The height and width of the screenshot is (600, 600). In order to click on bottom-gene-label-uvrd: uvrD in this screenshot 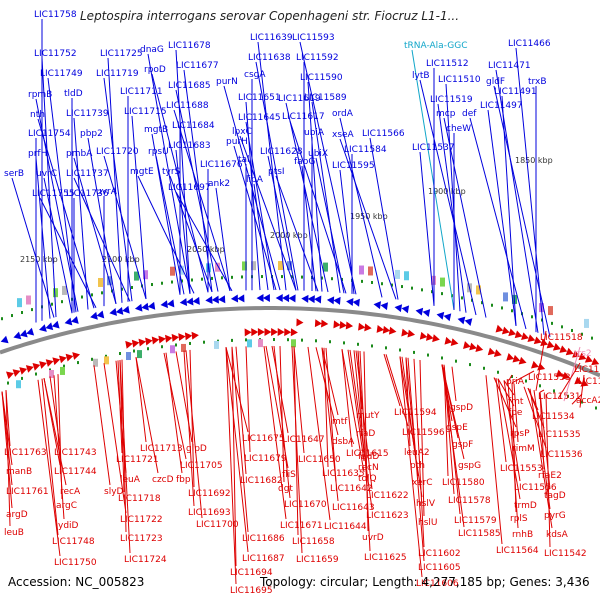, I will do `click(373, 538)`.